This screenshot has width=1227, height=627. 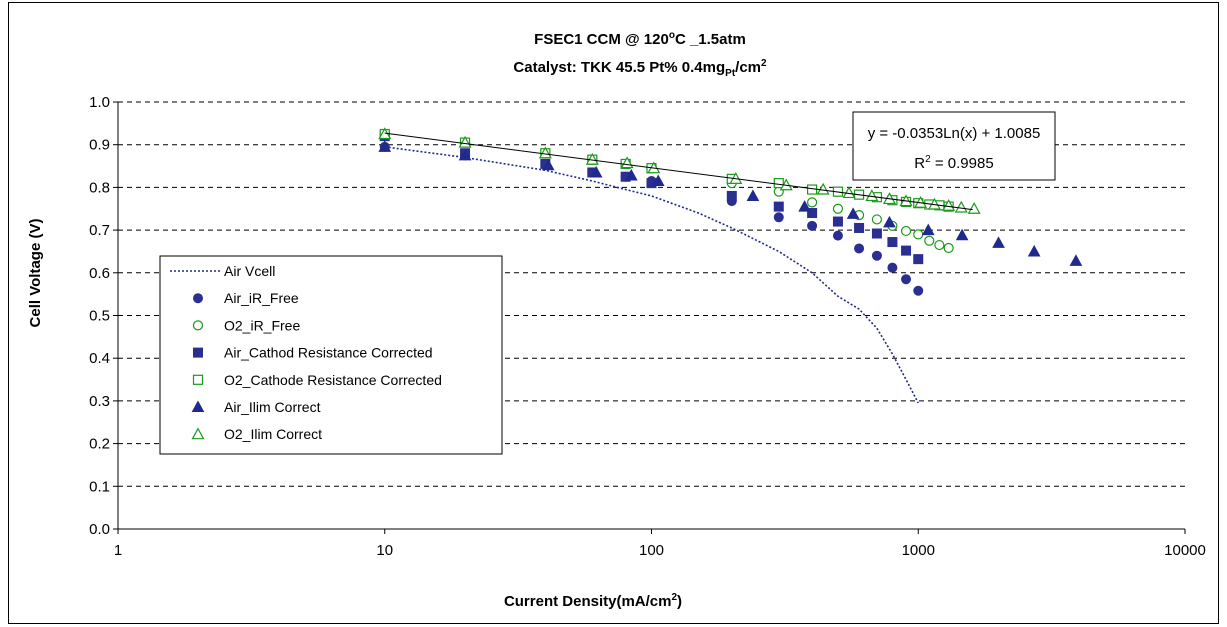 What do you see at coordinates (35, 273) in the screenshot?
I see `y-axis-label: Cell Voltage (V)` at bounding box center [35, 273].